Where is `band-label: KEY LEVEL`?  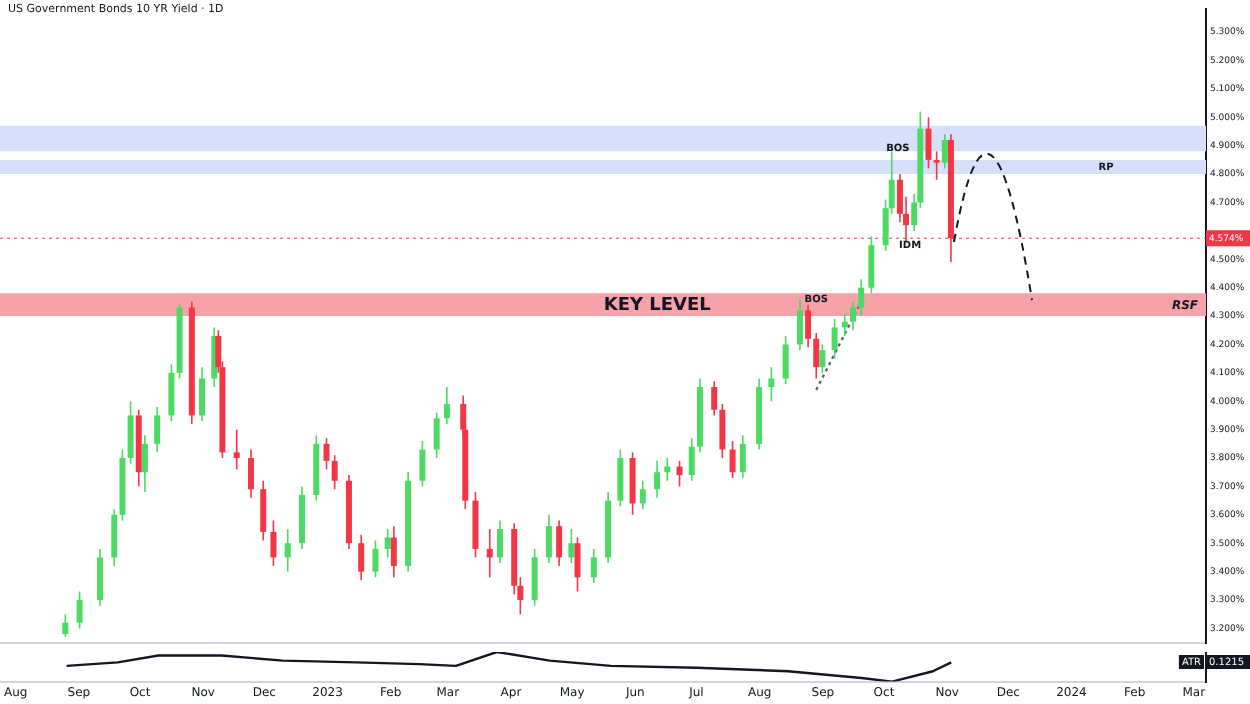 band-label: KEY LEVEL is located at coordinates (657, 306).